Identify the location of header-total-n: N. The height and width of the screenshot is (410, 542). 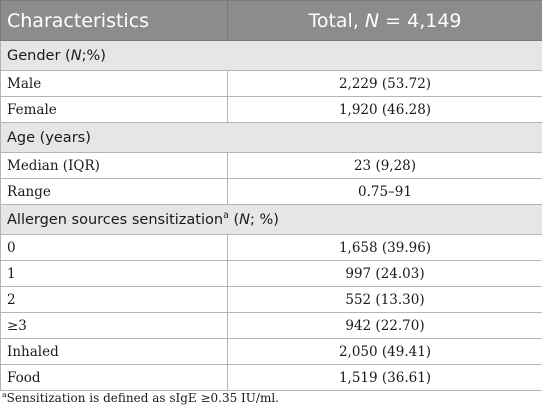
(372, 20).